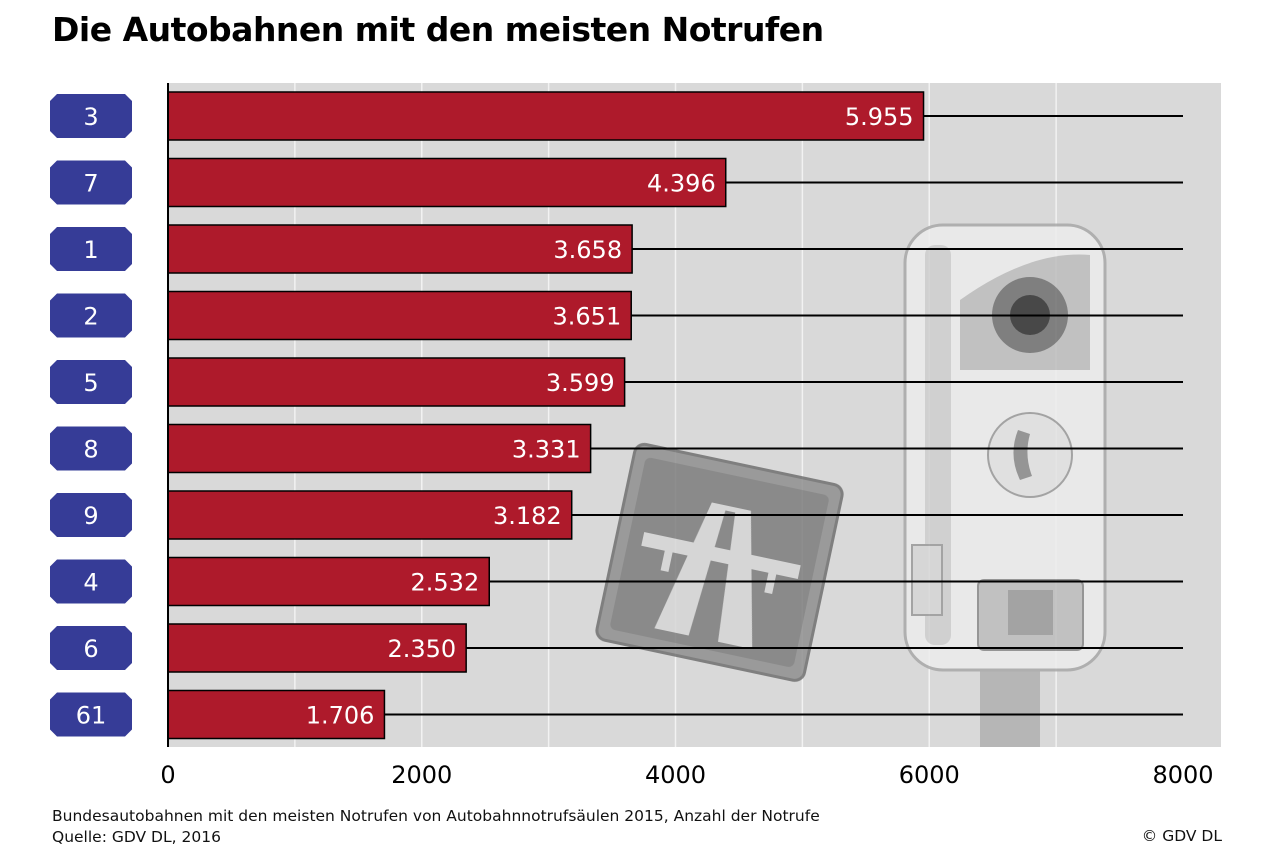 This screenshot has width=1280, height=860. Describe the element at coordinates (91, 415) in the screenshot. I see `category-badges: 3 7 1 2 5 8 9 4 6 61` at that location.